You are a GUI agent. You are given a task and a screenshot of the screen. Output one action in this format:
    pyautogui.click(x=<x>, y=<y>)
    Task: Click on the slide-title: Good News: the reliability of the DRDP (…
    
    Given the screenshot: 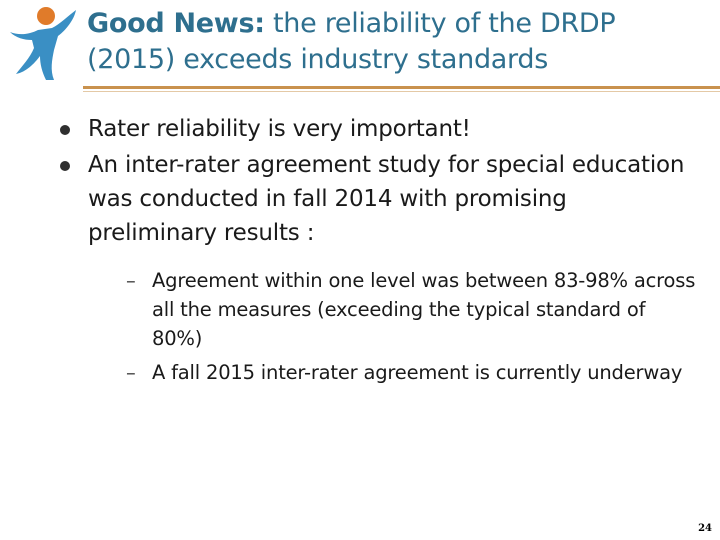 What is the action you would take?
    pyautogui.click(x=397, y=42)
    